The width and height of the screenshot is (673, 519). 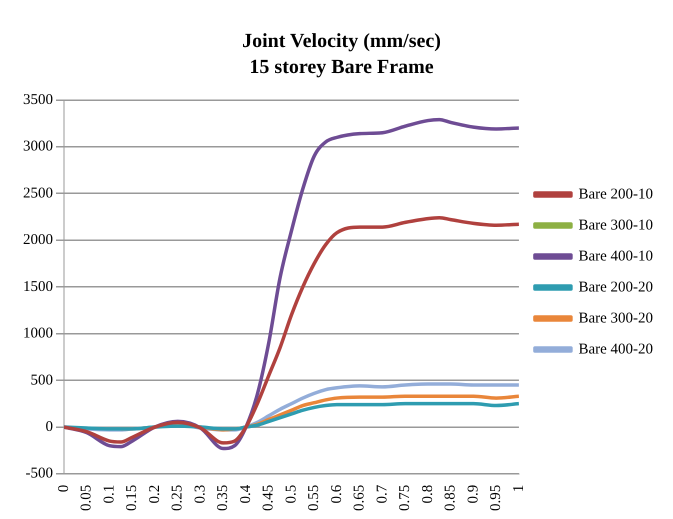 What do you see at coordinates (38, 240) in the screenshot?
I see `y-tick-label: 2000` at bounding box center [38, 240].